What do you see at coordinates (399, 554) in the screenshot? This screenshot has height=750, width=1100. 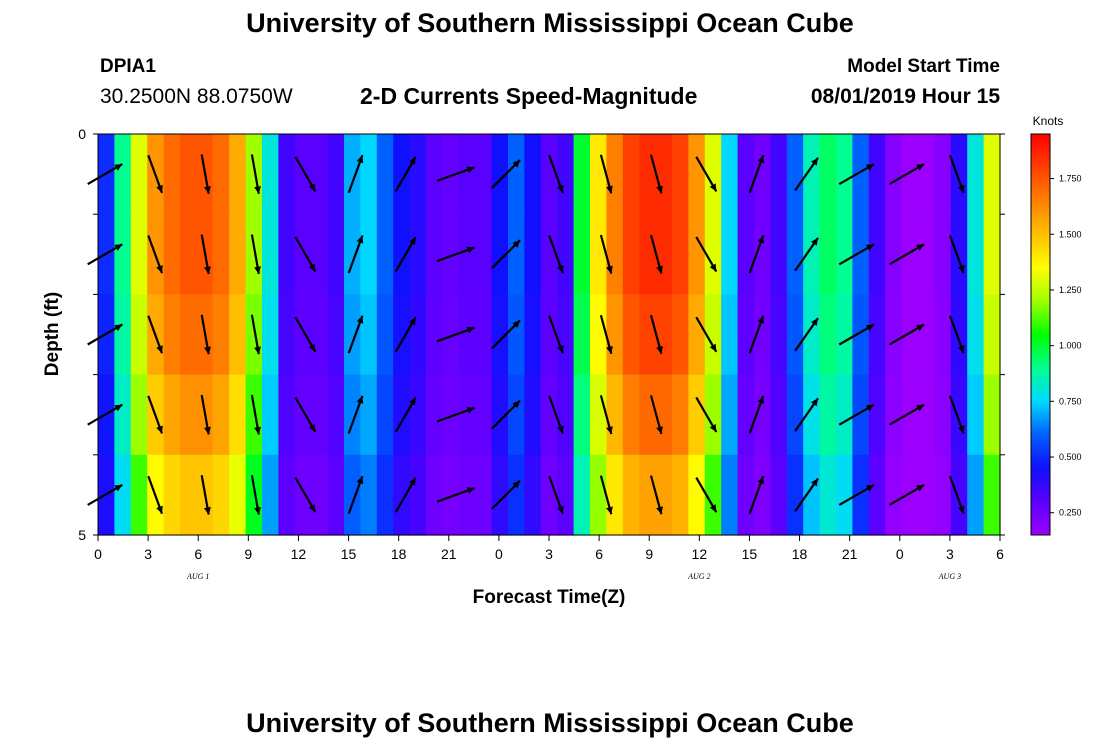 I see `x-tick-label: 18` at bounding box center [399, 554].